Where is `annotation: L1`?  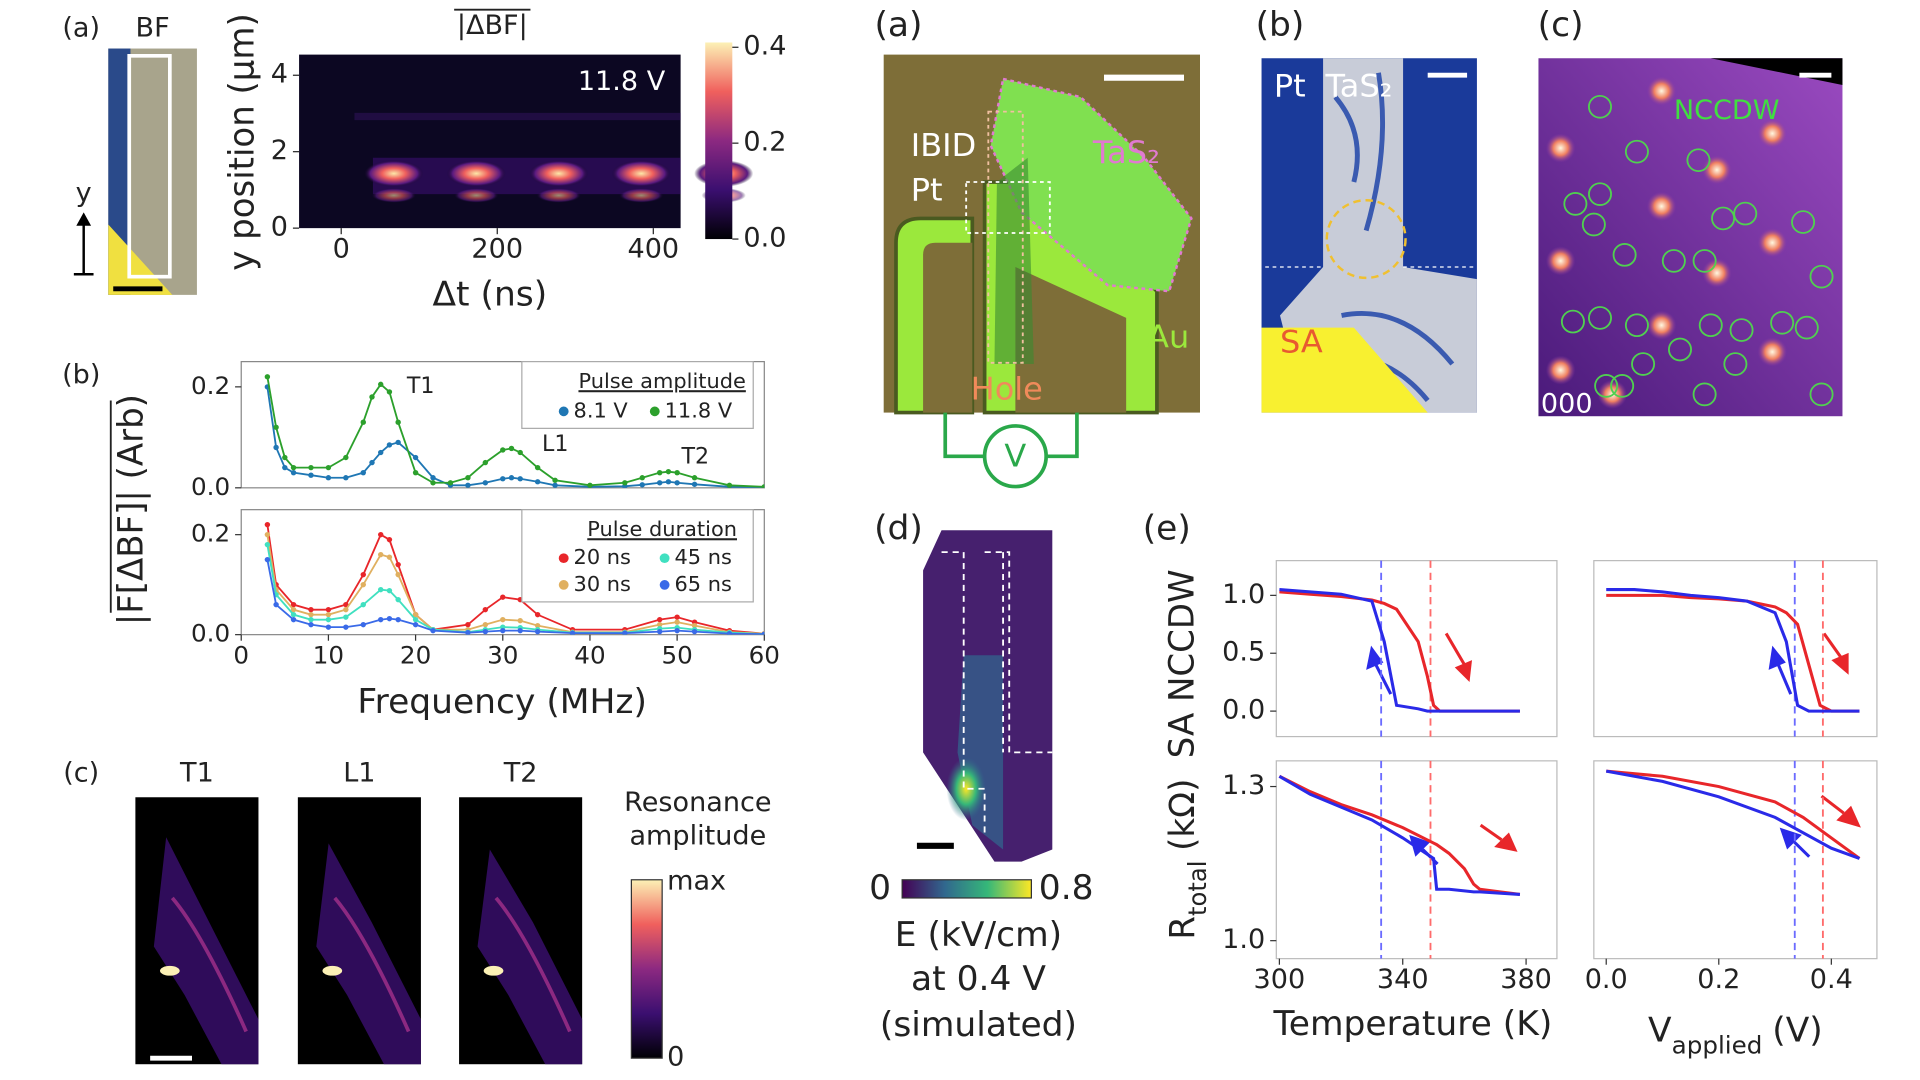
annotation: L1 is located at coordinates (555, 444).